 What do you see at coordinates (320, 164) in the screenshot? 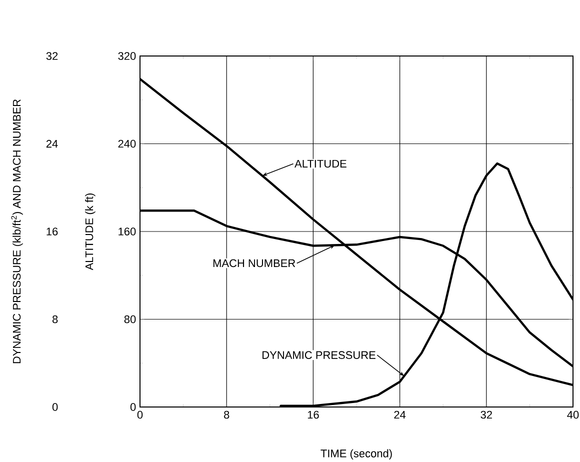
I see `annotation: ALTITUDE` at bounding box center [320, 164].